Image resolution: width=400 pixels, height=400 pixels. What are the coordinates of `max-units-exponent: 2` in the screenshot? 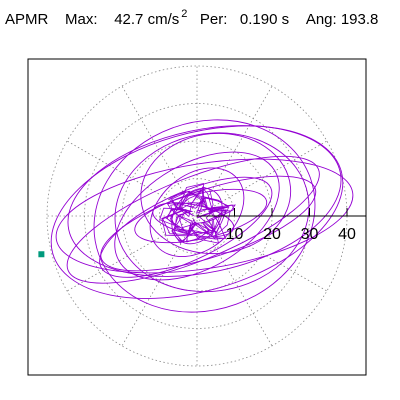 It's located at (184, 14).